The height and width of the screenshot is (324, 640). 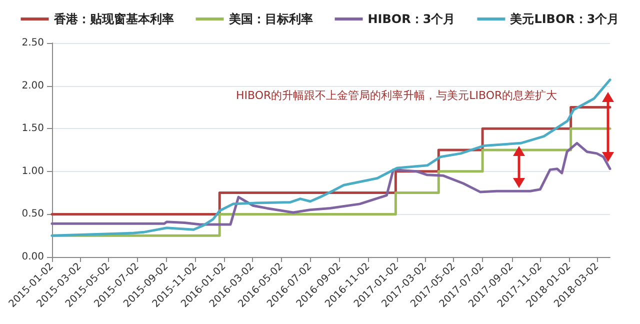 I want to click on legend-label: HIBOR：3个月, so click(x=412, y=19).